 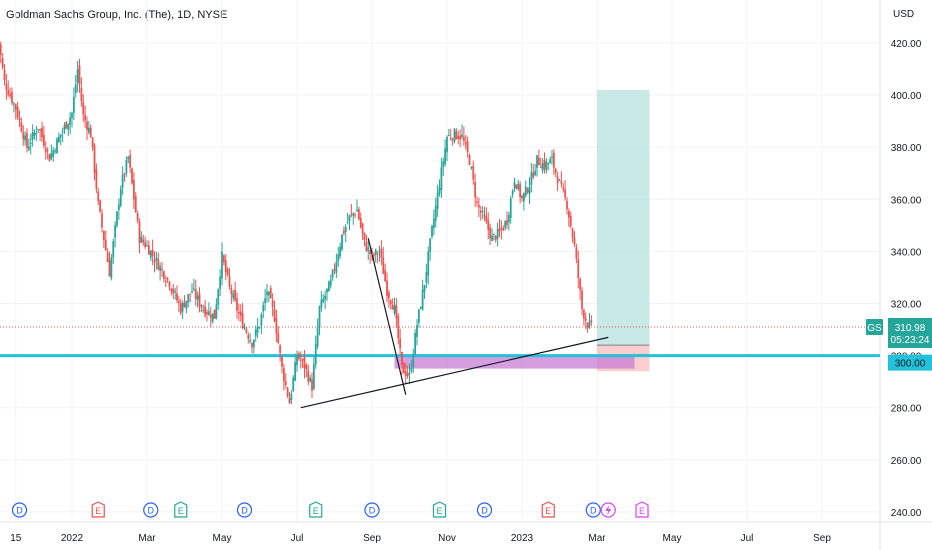 I want to click on dividend-marker: D, so click(x=244, y=511).